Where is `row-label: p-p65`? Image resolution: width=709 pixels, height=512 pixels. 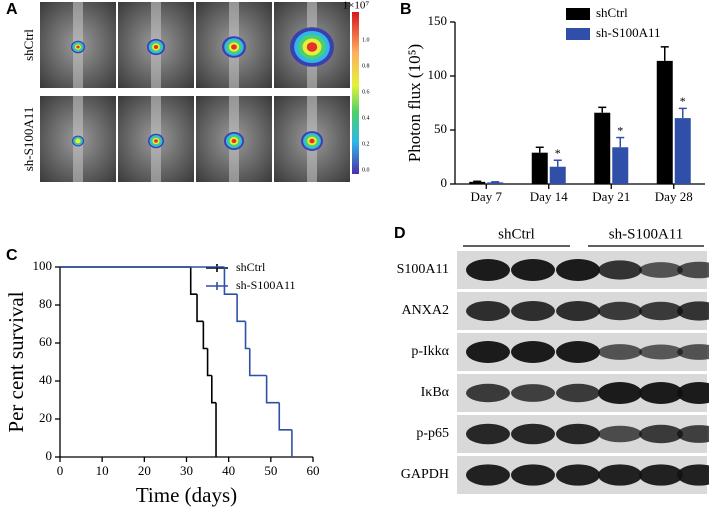
row-label: p-p65 is located at coordinates (432, 433).